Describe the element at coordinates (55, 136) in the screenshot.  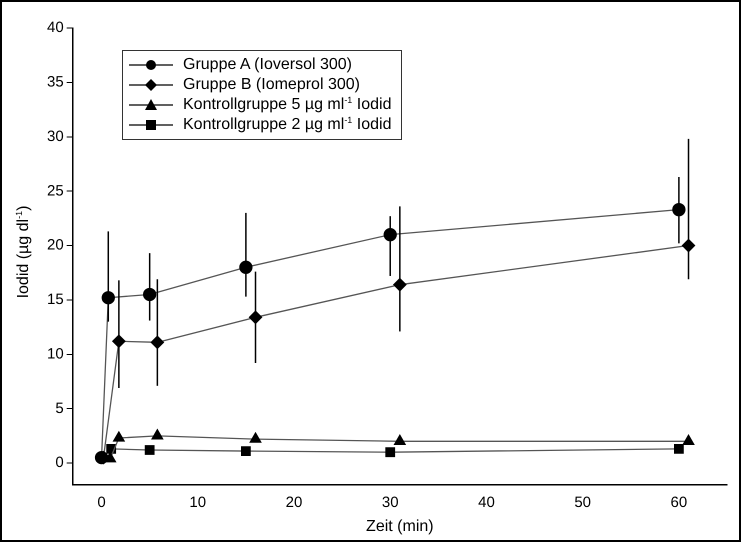
I see `y-tick-label: 30` at that location.